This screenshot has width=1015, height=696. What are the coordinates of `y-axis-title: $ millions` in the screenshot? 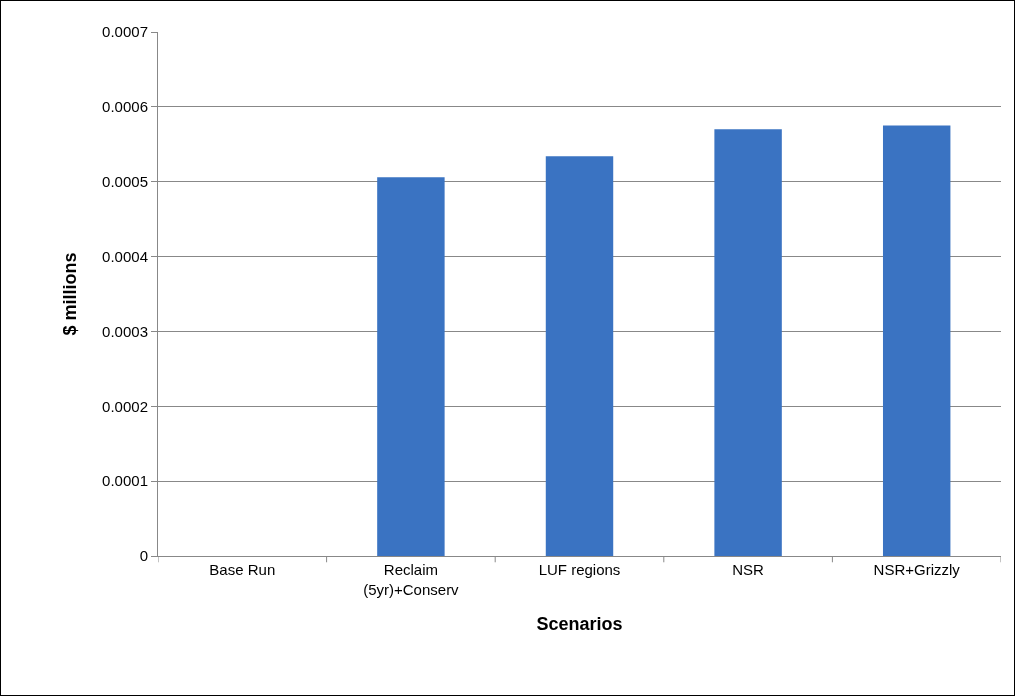 It's located at (70, 294).